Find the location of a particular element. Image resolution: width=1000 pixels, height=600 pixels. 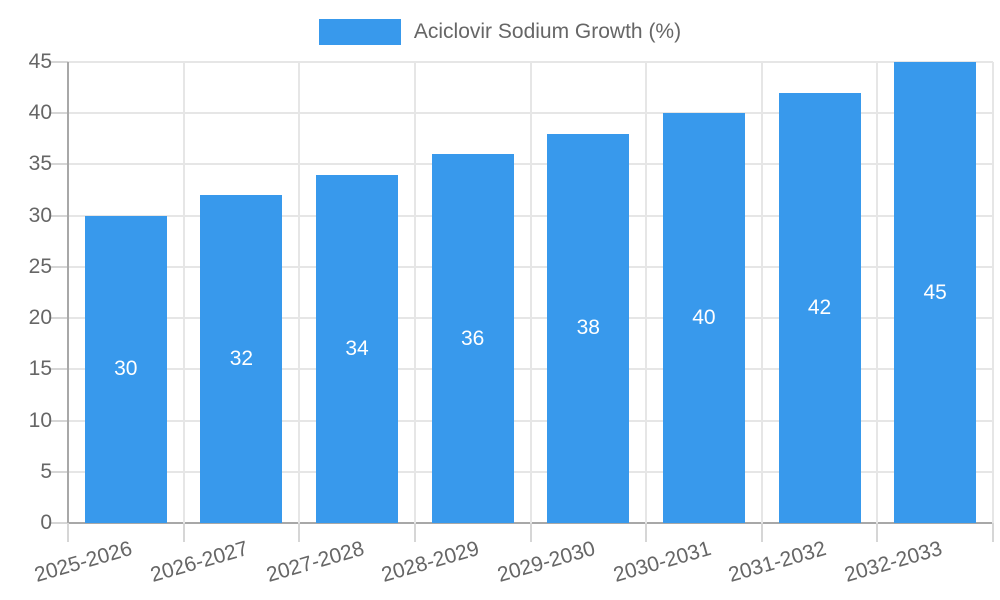

bar-value-label: 34 is located at coordinates (357, 348).